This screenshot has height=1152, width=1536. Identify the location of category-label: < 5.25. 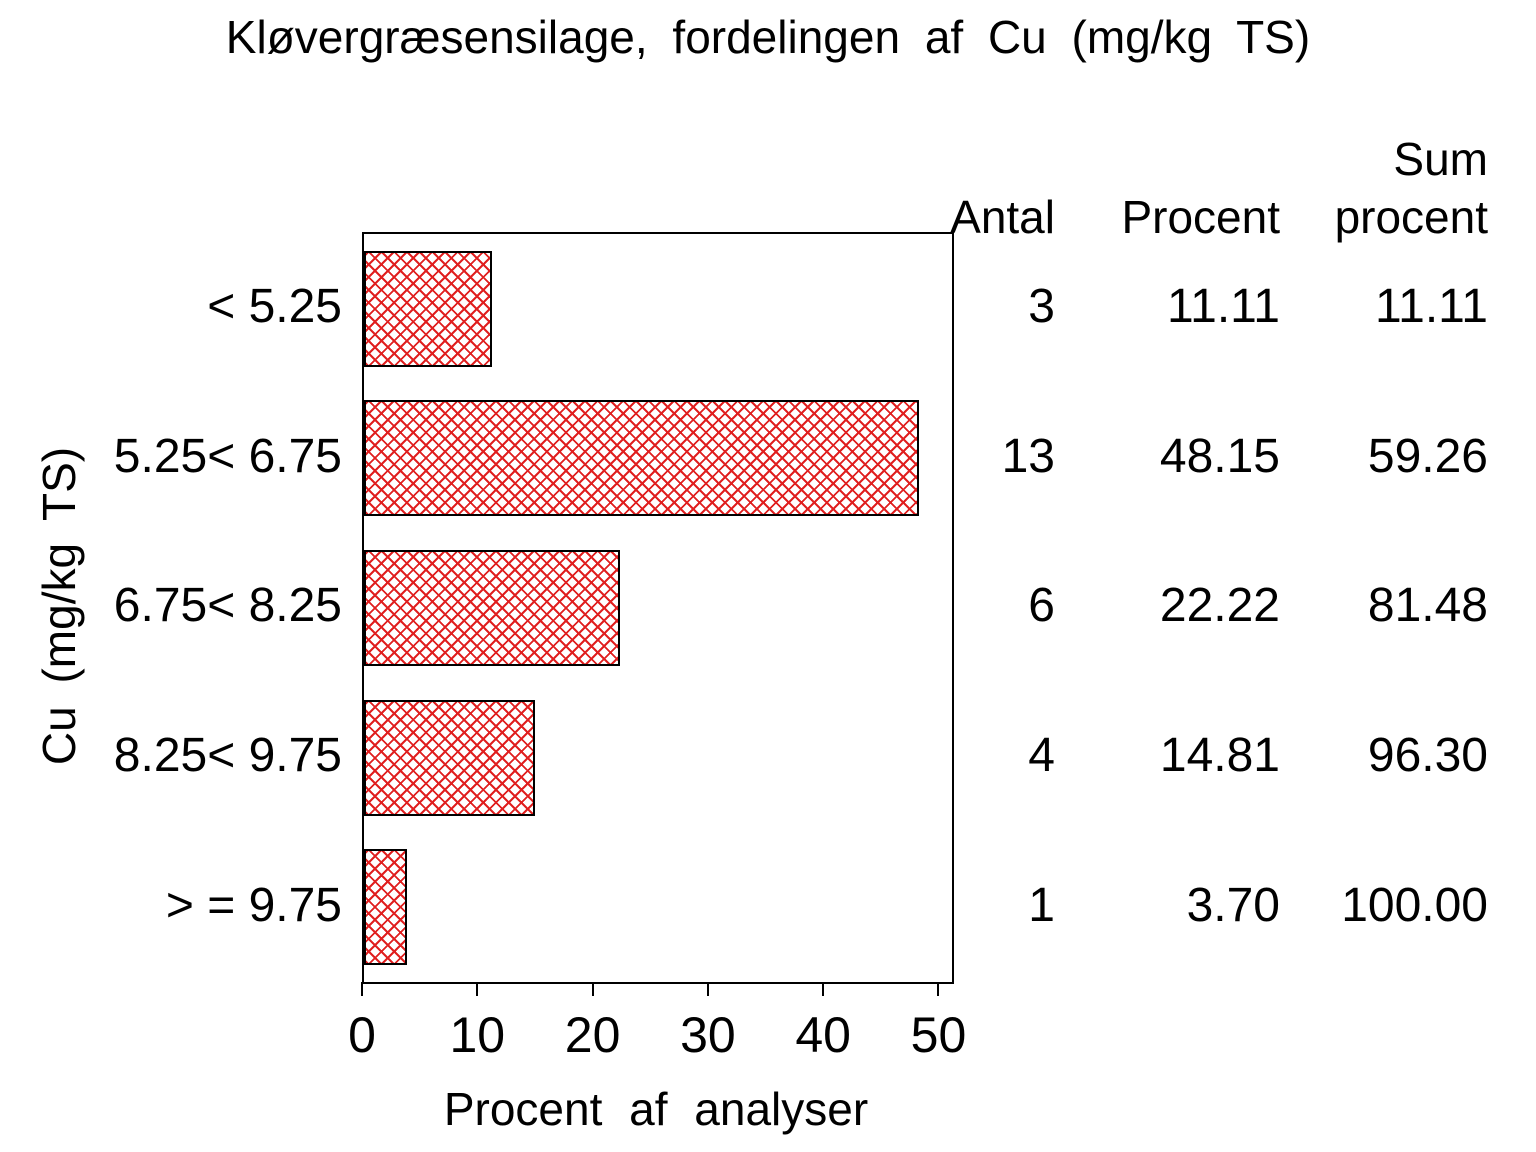
(274, 307).